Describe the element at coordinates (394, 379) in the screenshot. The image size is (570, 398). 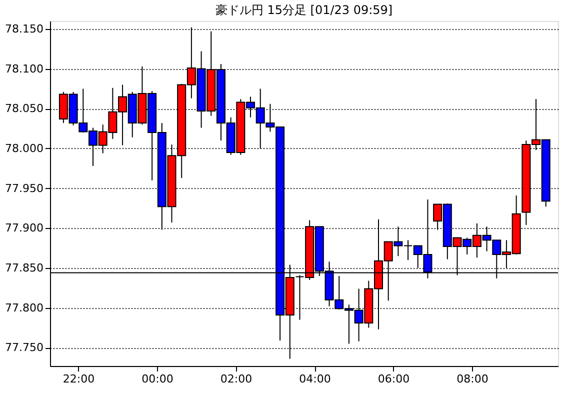
I see `x-tick-label: 06:00` at that location.